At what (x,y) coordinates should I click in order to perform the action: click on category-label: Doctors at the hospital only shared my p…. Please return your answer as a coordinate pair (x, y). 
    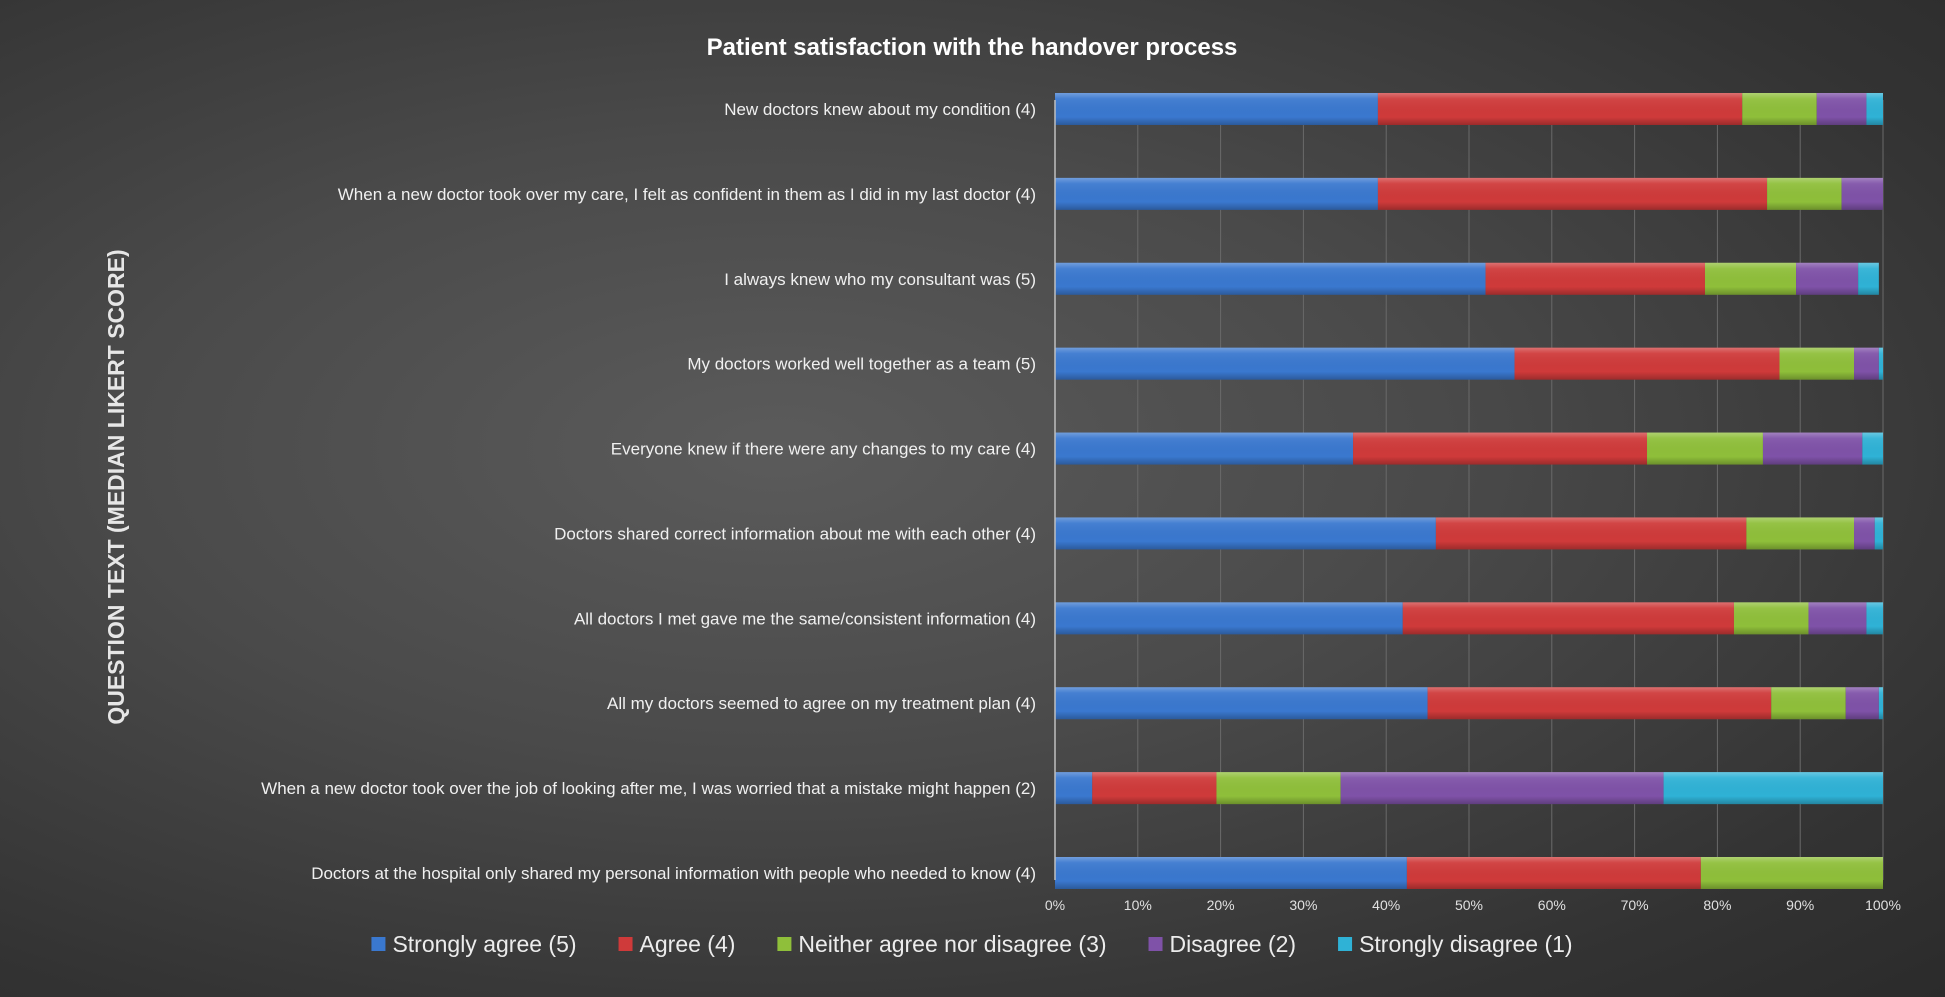
    Looking at the image, I should click on (673, 873).